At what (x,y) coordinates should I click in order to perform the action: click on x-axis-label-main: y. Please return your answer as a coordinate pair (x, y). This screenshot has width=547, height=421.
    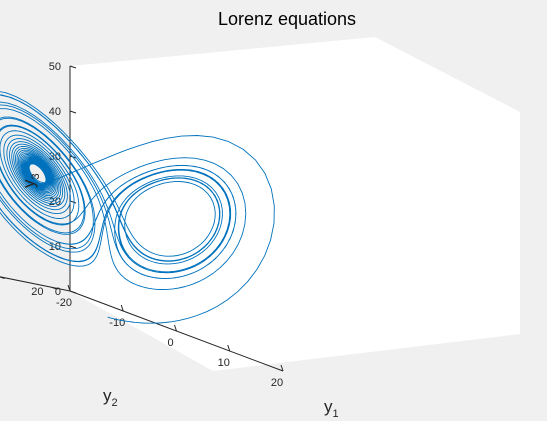
    Looking at the image, I should click on (328, 406).